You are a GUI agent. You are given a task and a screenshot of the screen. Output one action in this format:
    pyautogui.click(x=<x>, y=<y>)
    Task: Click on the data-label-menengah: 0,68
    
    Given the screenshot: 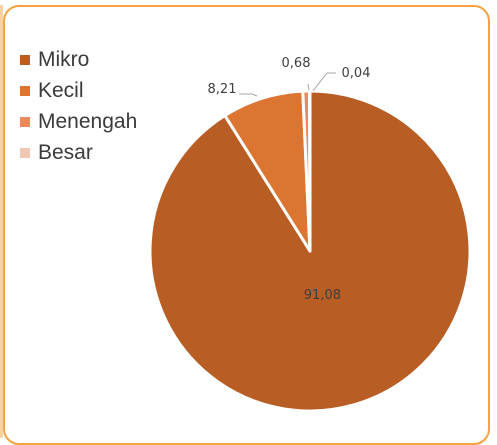 What is the action you would take?
    pyautogui.click(x=296, y=63)
    